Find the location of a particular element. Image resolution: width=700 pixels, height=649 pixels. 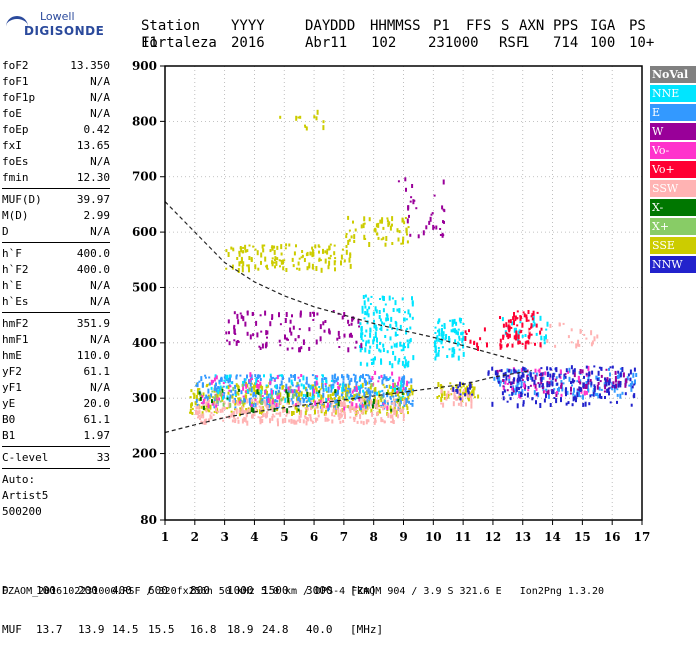

y-tick-label: 200 is located at coordinates (144, 454).